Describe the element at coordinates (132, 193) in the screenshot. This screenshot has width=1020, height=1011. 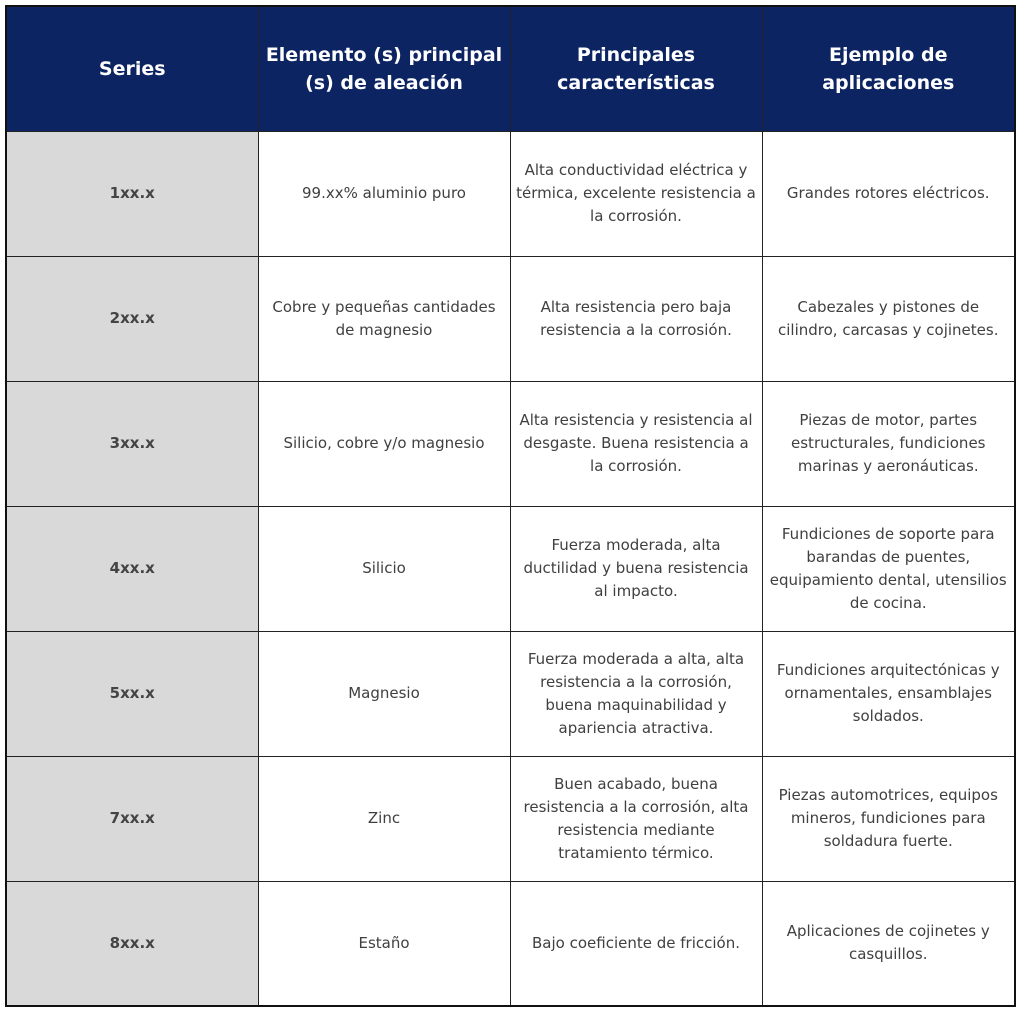
I see `series-cell: 1xx.x` at that location.